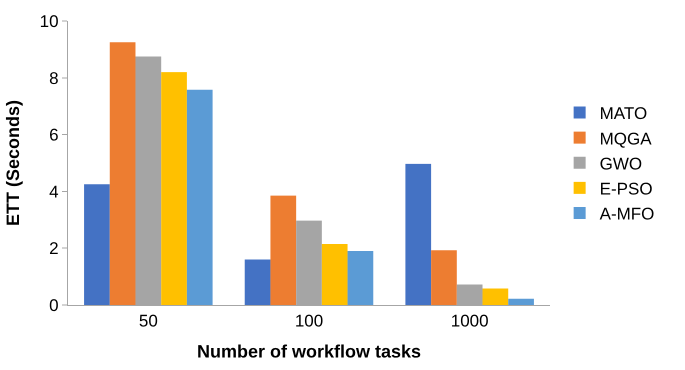  I want to click on legend-label: GWO, so click(621, 164).